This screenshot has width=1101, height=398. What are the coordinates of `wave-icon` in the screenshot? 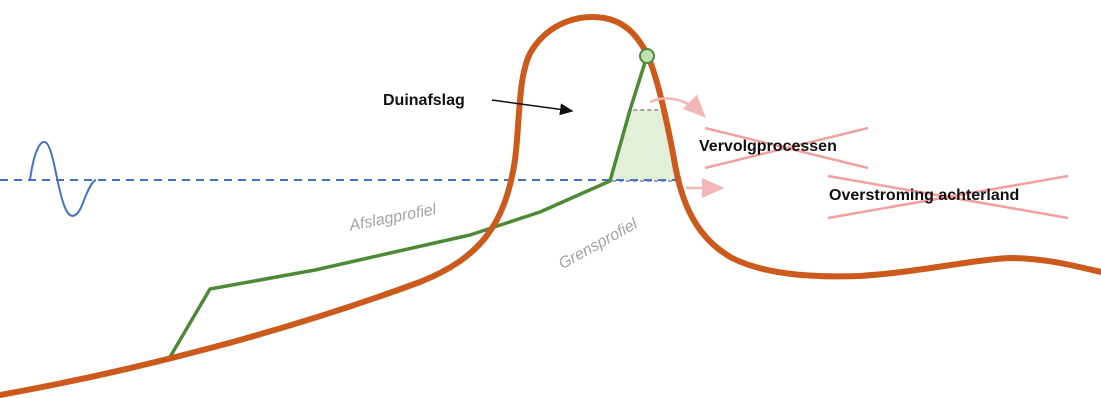 It's located at (63, 179).